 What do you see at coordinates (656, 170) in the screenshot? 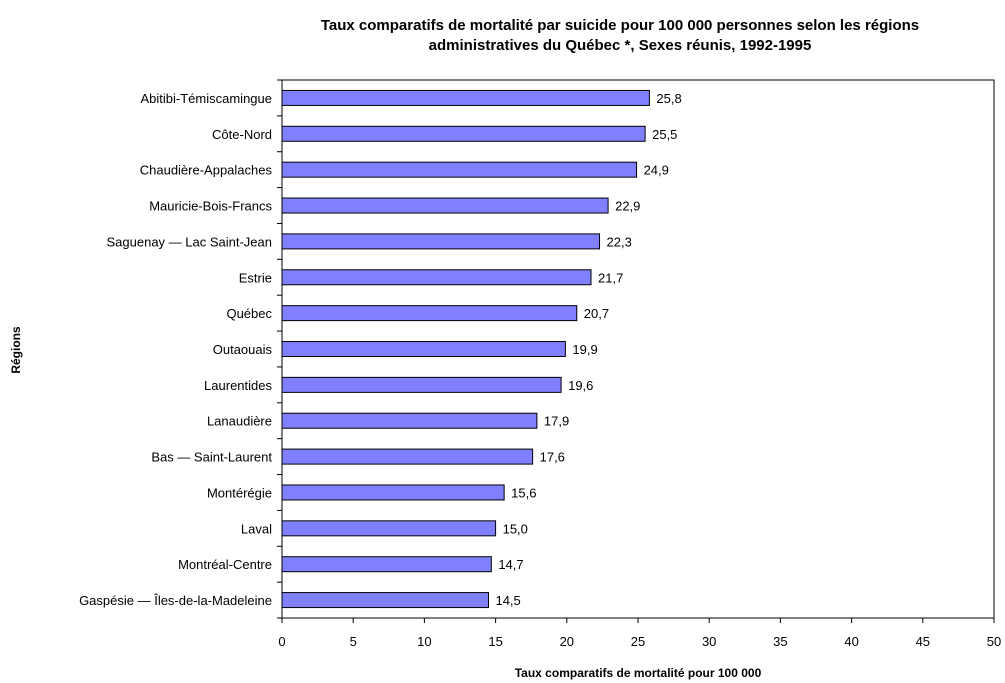
I see `data-label: 24,9` at bounding box center [656, 170].